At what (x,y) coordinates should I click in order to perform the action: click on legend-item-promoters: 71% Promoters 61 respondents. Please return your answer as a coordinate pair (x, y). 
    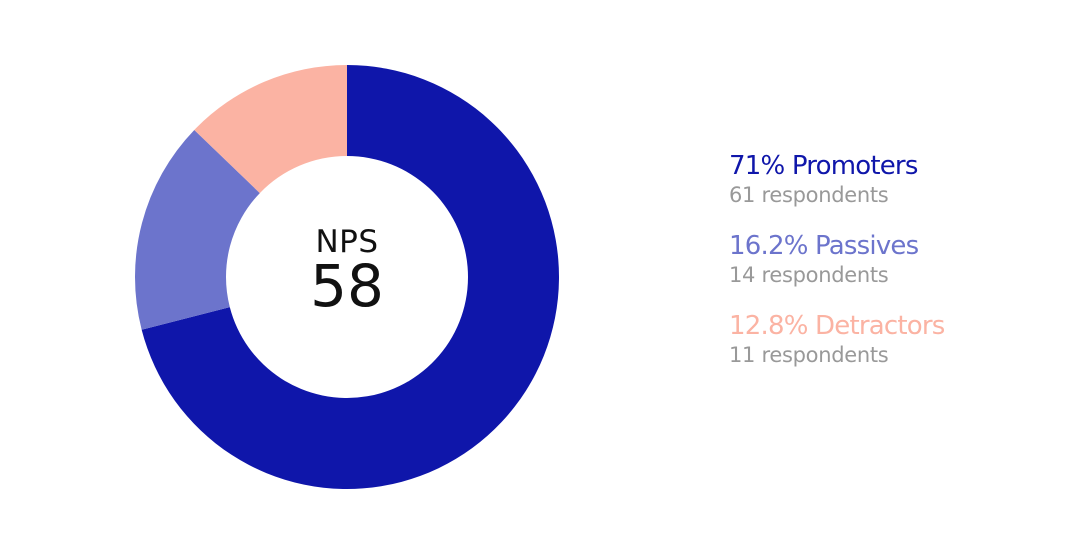
    Looking at the image, I should click on (899, 179).